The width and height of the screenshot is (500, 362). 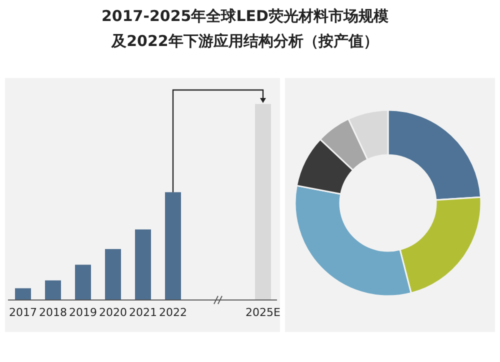 What do you see at coordinates (173, 312) in the screenshot?
I see `x-tick-label: 2022` at bounding box center [173, 312].